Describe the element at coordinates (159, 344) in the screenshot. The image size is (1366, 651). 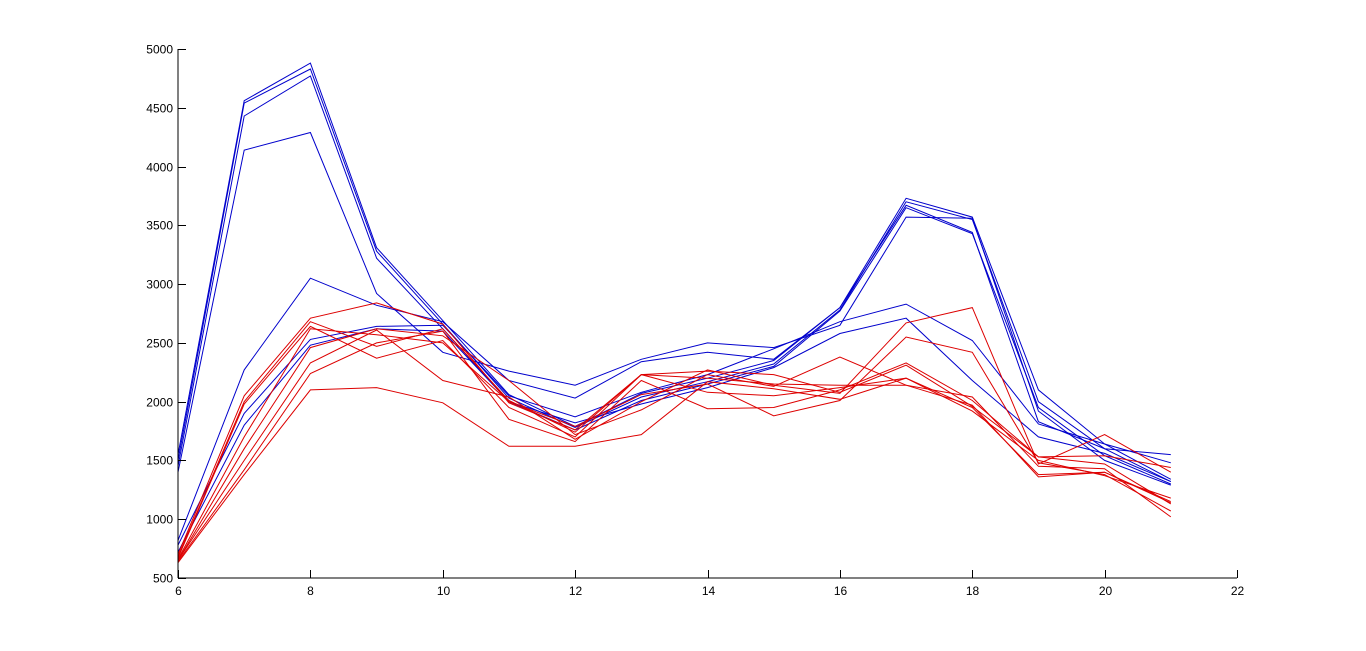
I see `y-tick-label: 2500` at that location.